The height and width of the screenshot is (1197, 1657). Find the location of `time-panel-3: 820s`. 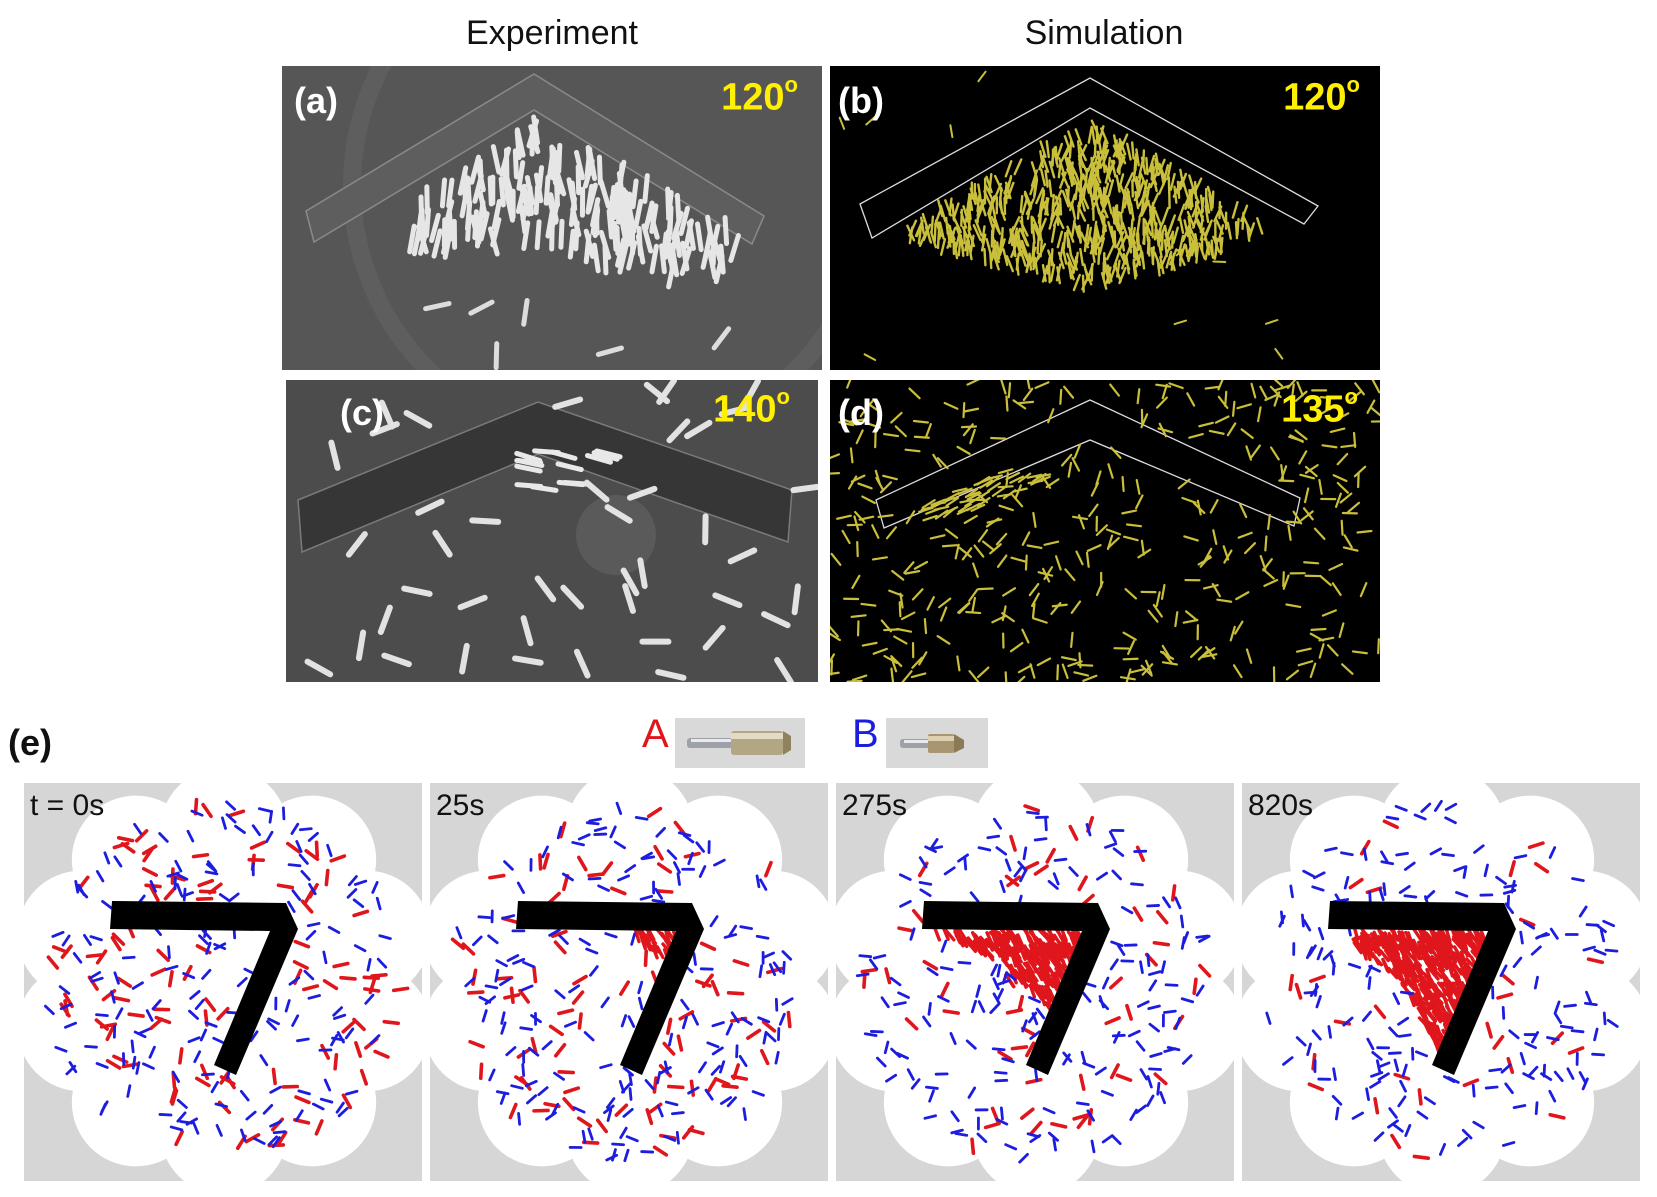

time-panel-3: 820s is located at coordinates (1441, 982).